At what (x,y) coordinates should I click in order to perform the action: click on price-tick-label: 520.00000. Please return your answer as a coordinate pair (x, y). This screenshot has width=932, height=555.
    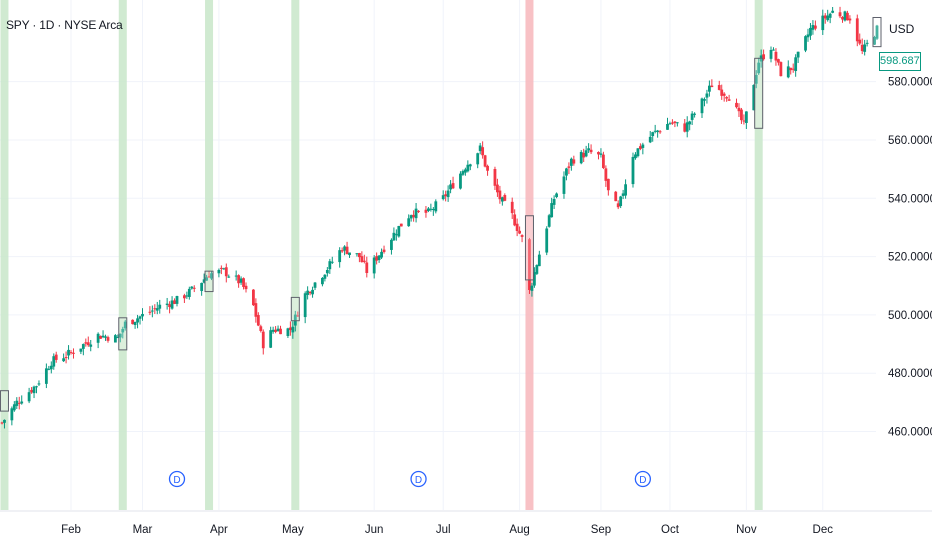
    Looking at the image, I should click on (910, 258).